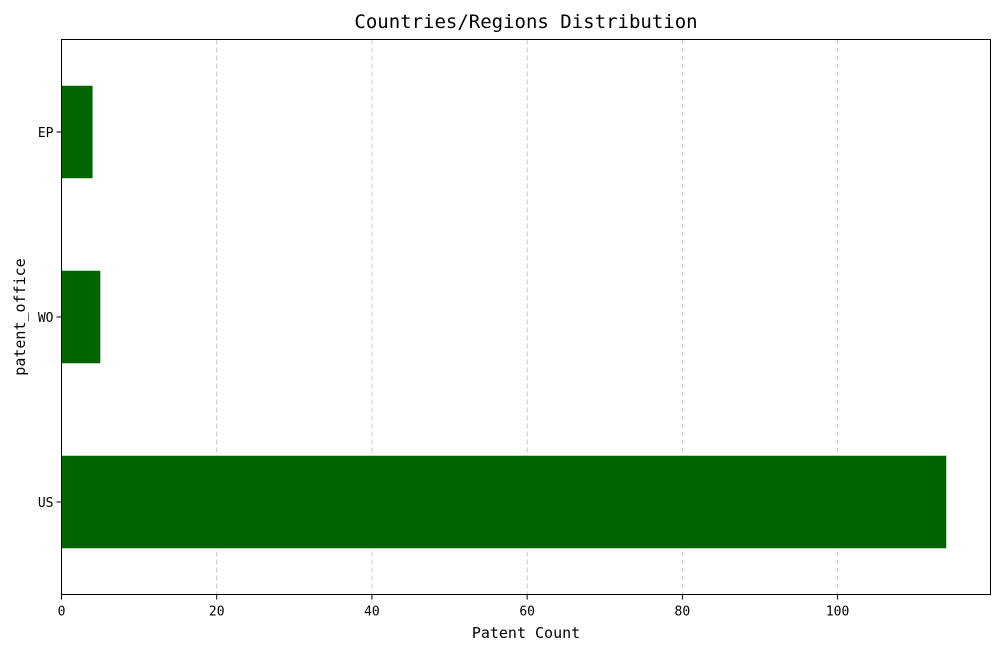 Image resolution: width=1003 pixels, height=653 pixels. I want to click on bar-wo, so click(81, 317).